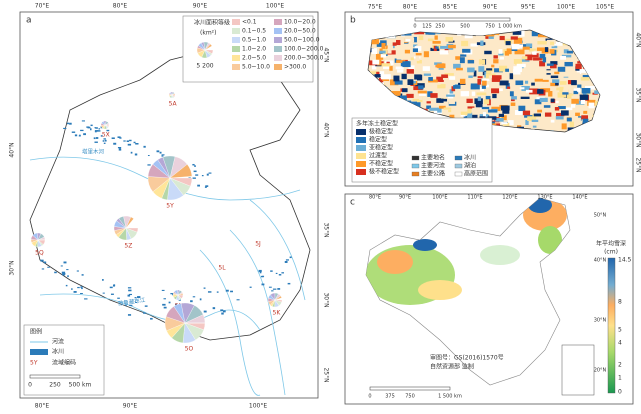 This screenshot has width=641, height=414. Describe the element at coordinates (466, 251) in the screenshot. I see `snow-map` at that location.